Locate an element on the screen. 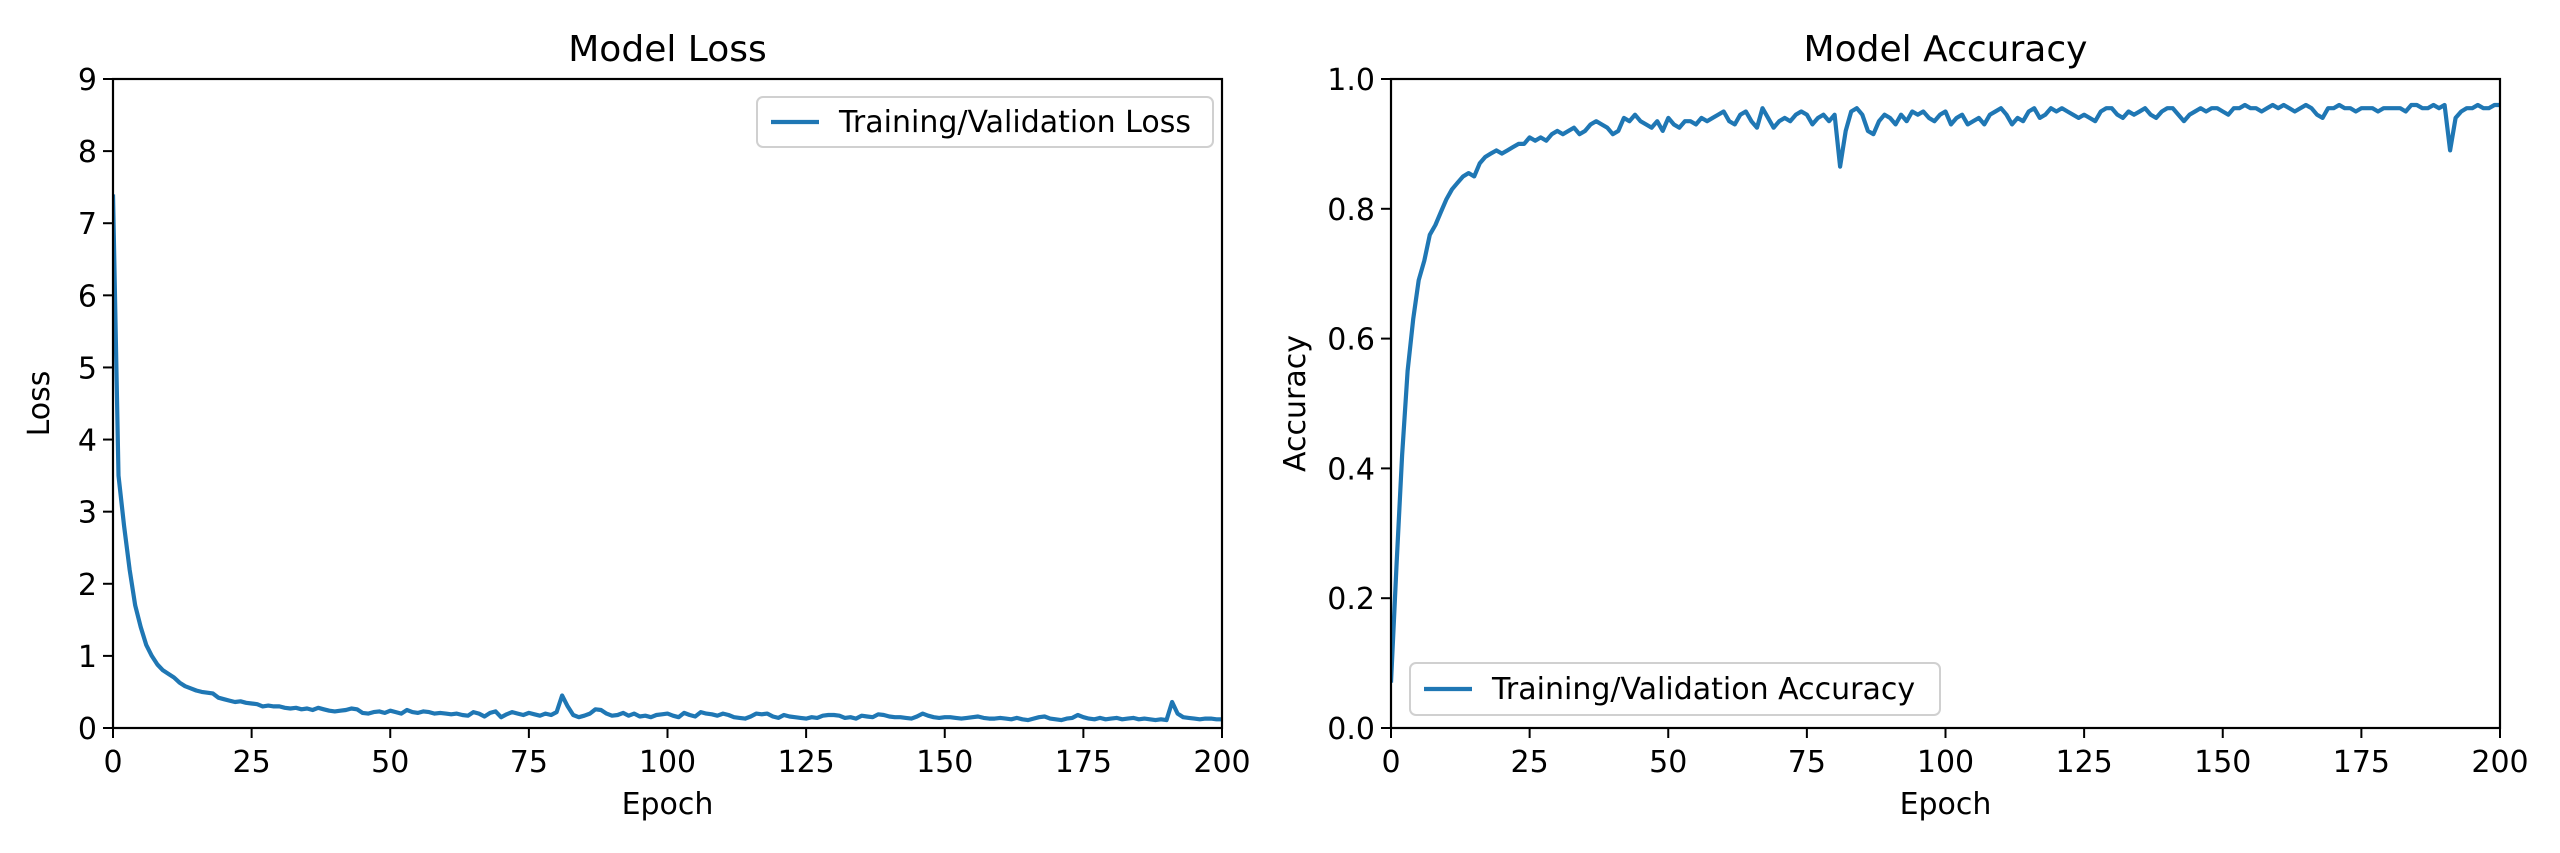  y-tick-label: 0 is located at coordinates (87, 729).